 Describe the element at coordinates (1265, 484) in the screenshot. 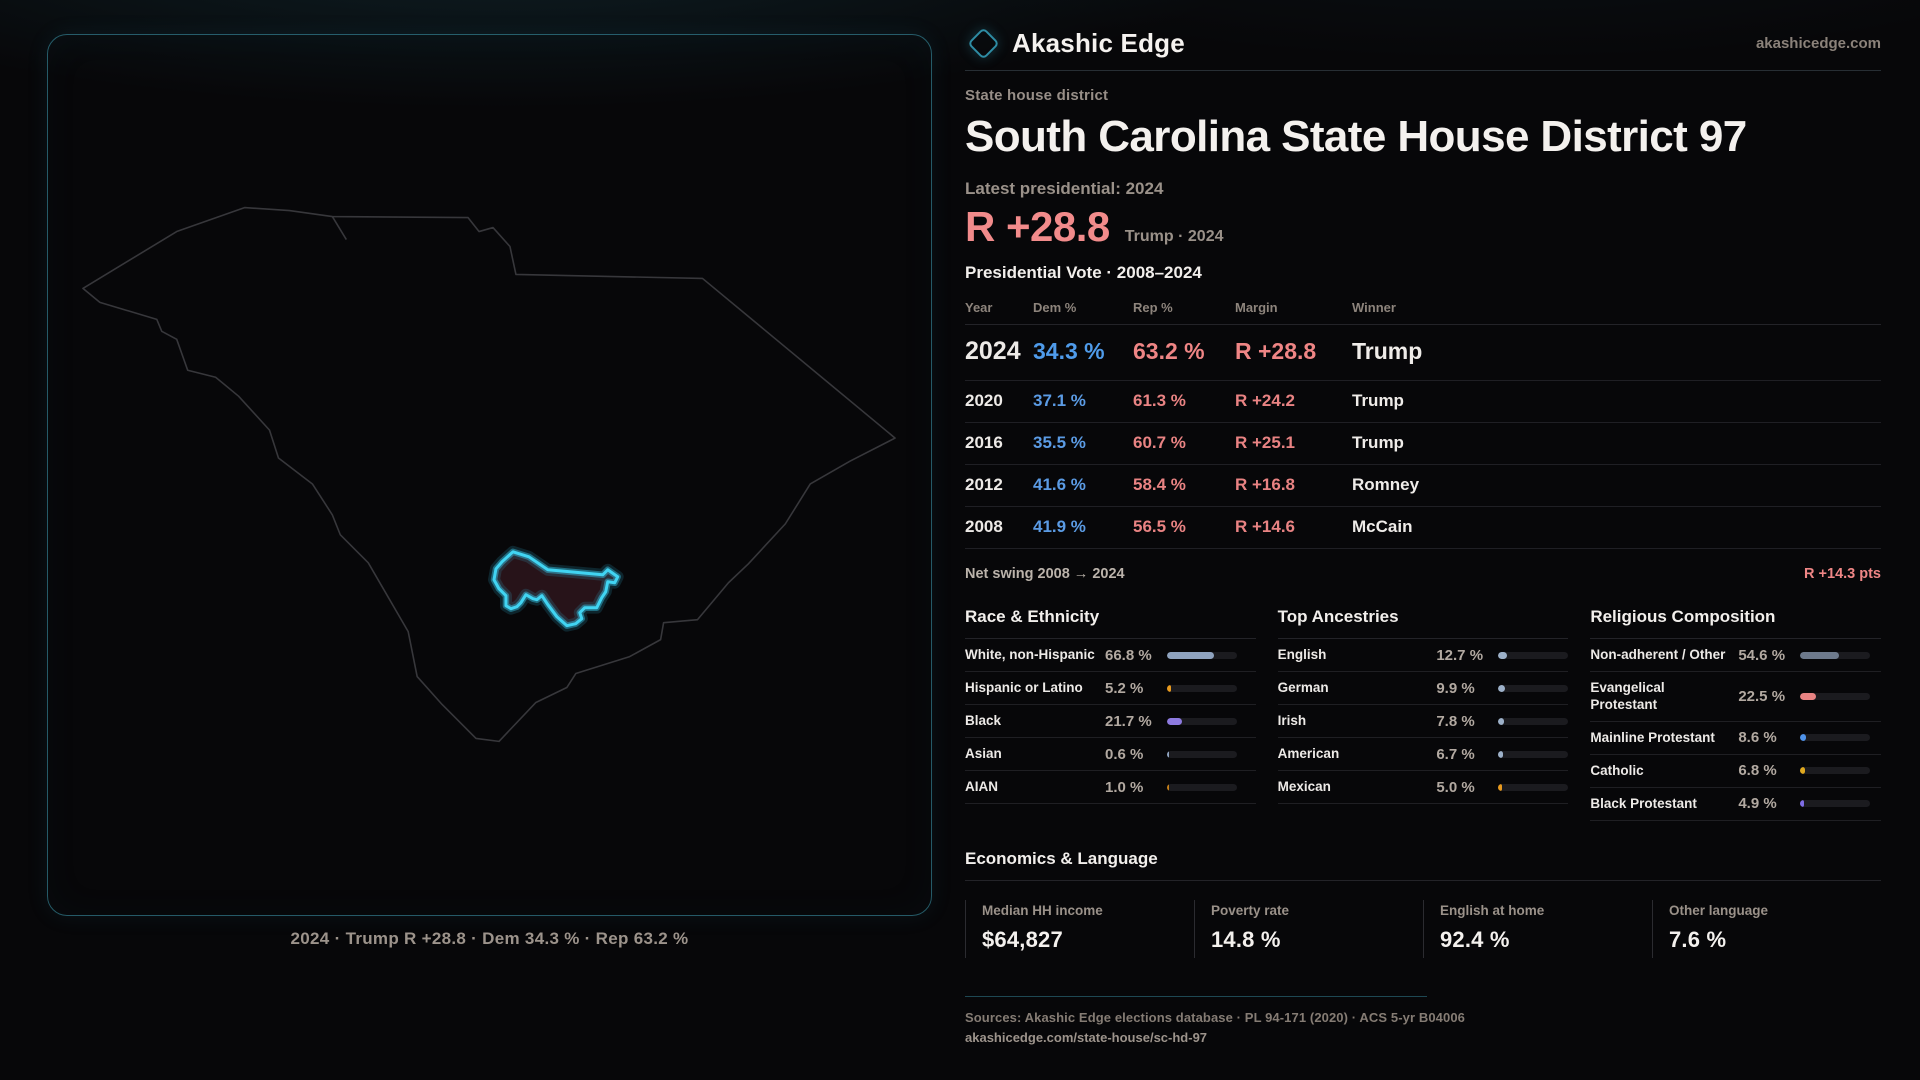

I see `margin-cell: R +16.8` at that location.